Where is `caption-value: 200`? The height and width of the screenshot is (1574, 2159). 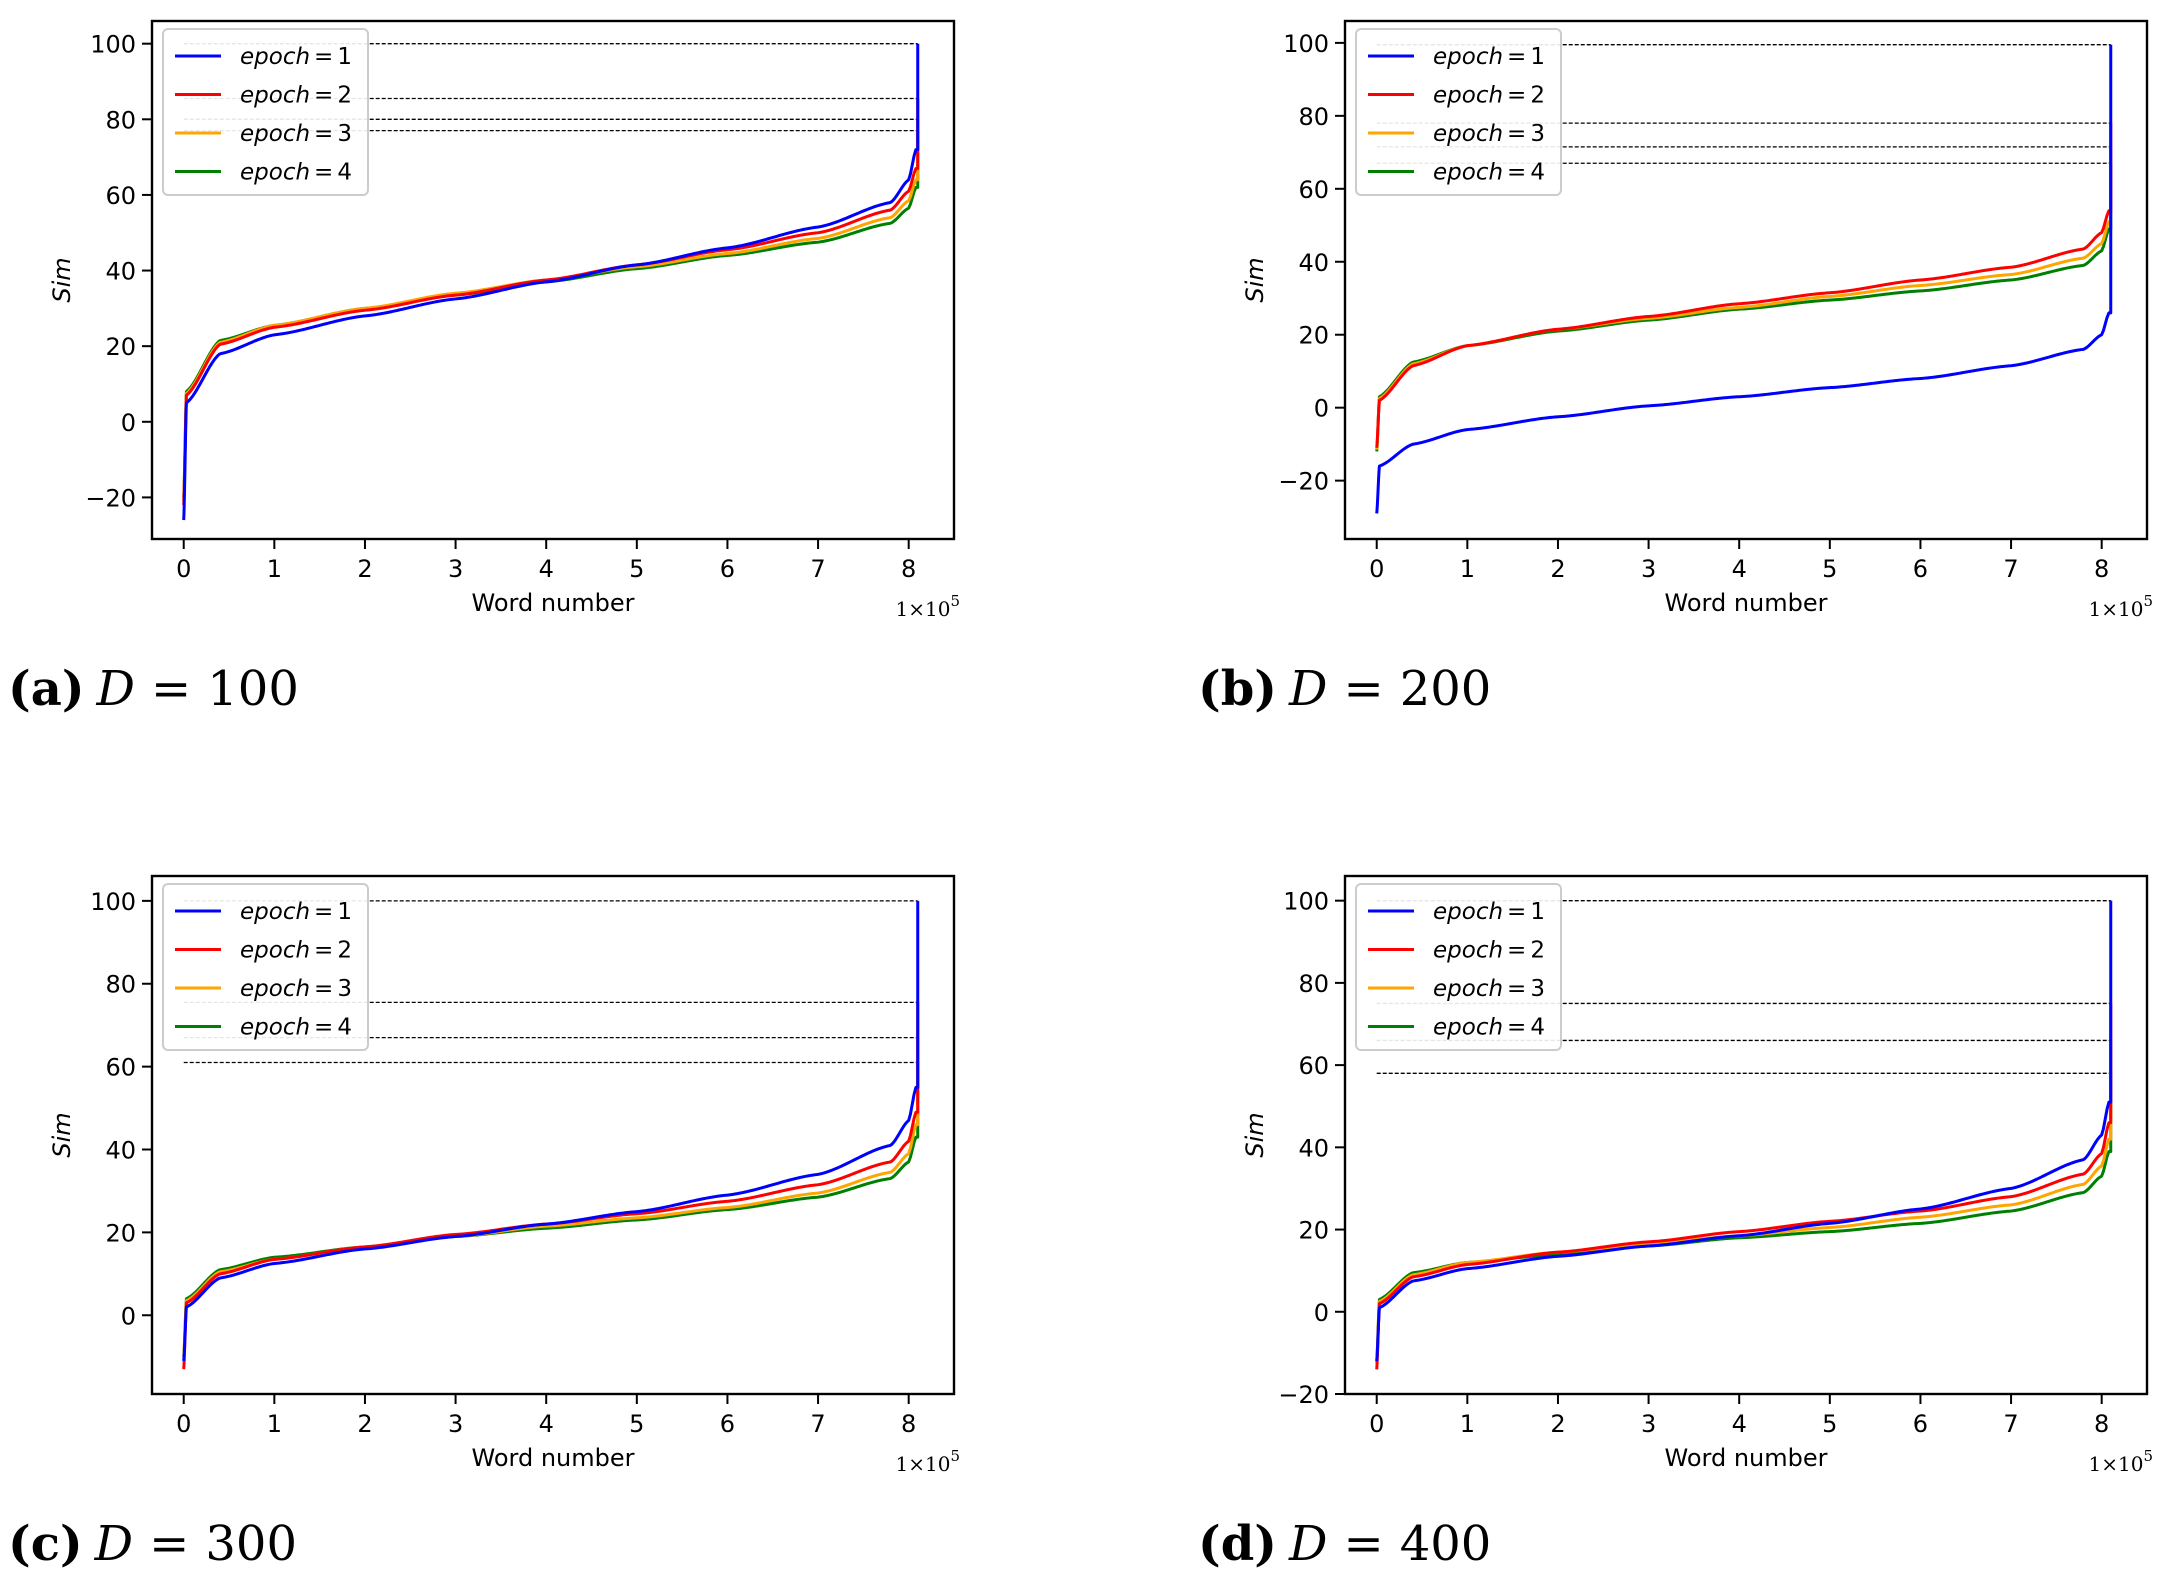 caption-value: 200 is located at coordinates (1446, 689).